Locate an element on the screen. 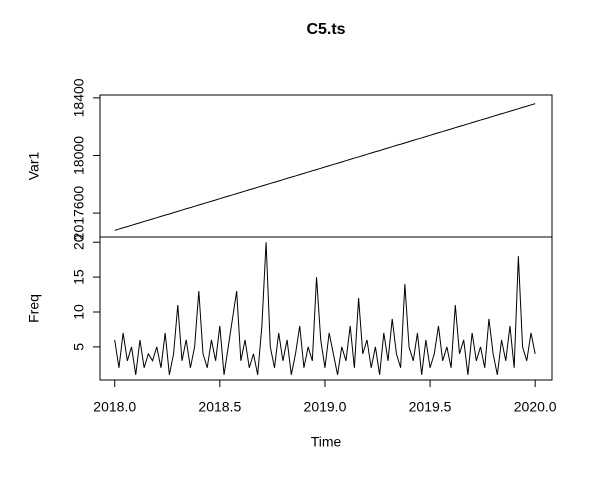  y-tick-label: 5 is located at coordinates (79, 347).